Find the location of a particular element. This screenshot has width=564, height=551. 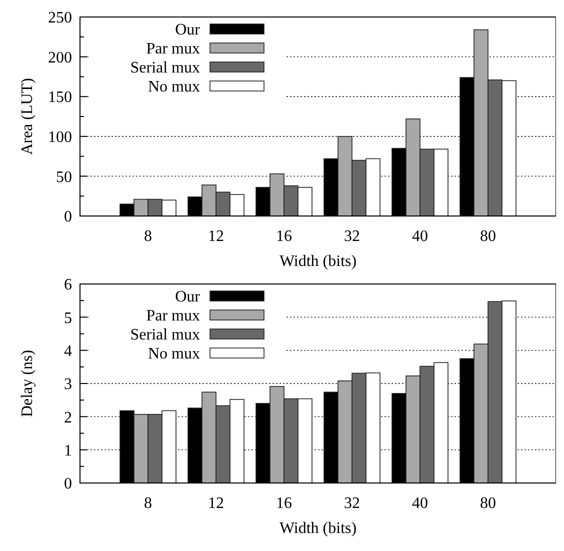

y-tick-label: 2 is located at coordinates (68, 417).